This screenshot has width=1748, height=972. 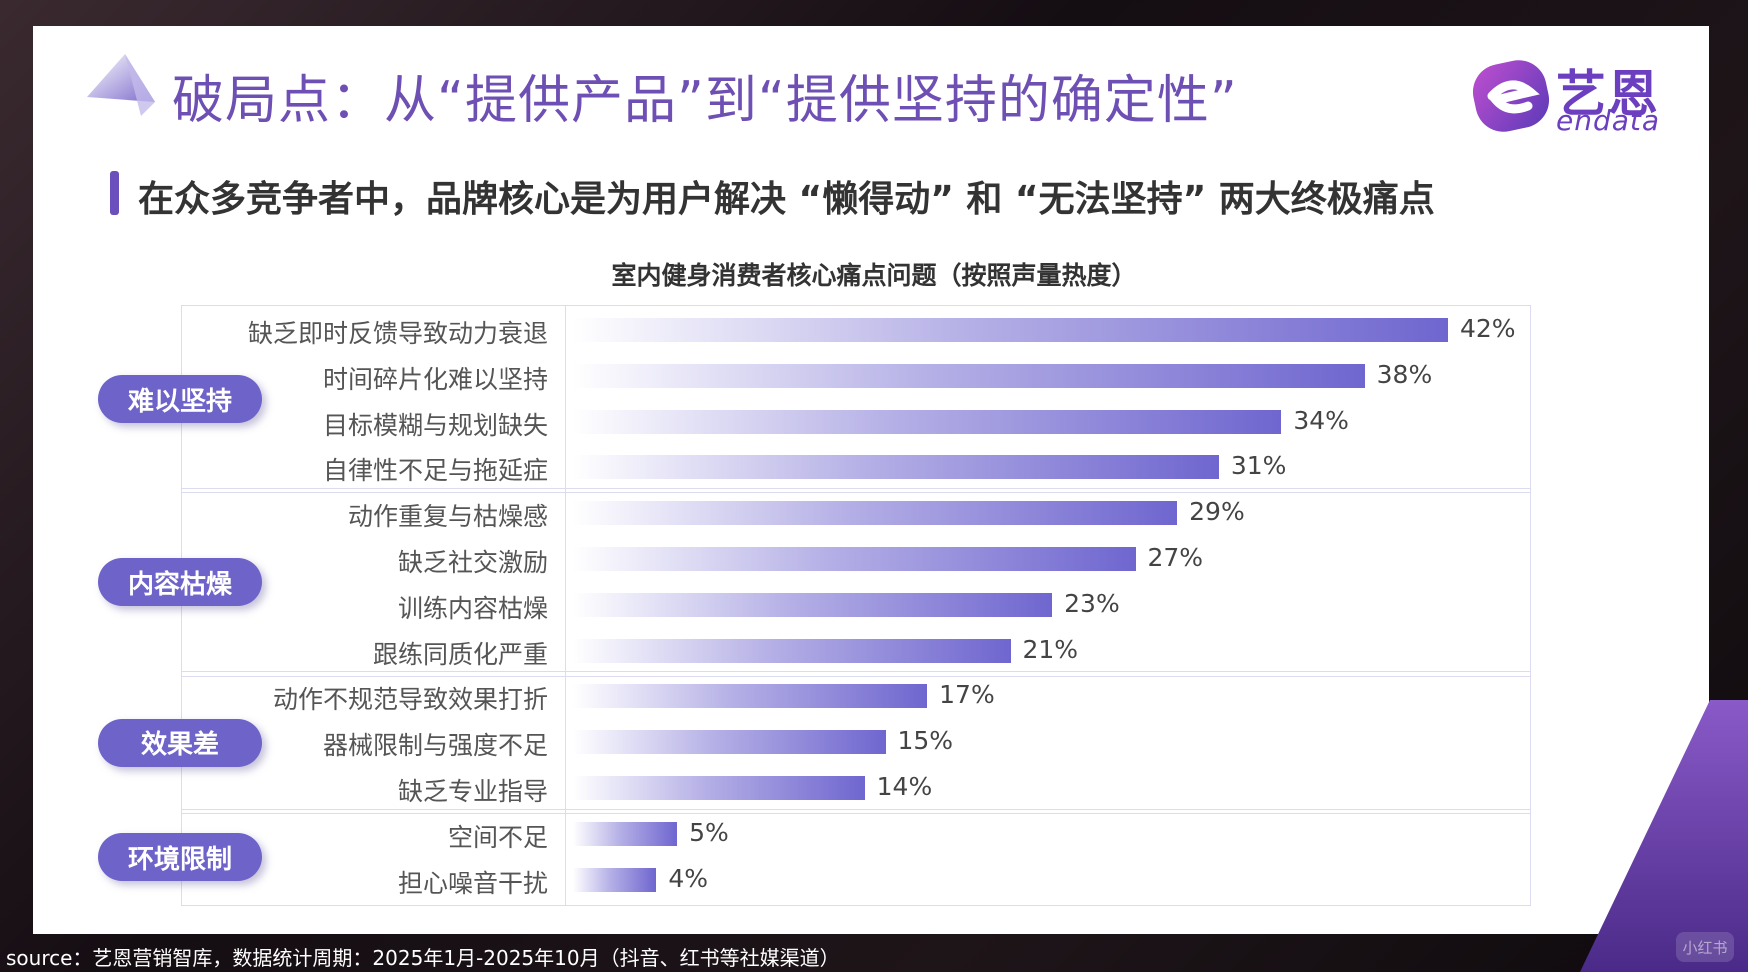 What do you see at coordinates (1511, 96) in the screenshot?
I see `endata-logo-icon` at bounding box center [1511, 96].